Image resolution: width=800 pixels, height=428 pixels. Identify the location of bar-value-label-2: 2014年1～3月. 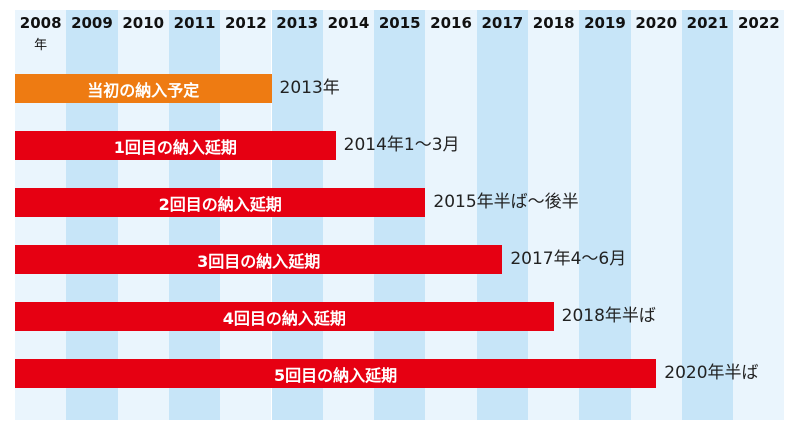
(401, 145).